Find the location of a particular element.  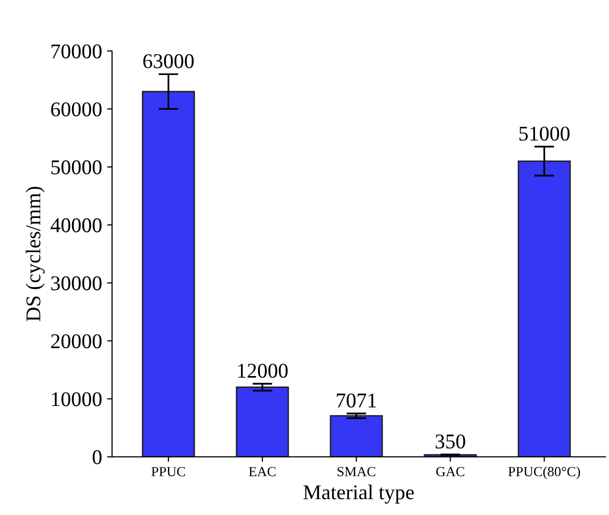

x-tick-label: PPUC(80°C) is located at coordinates (544, 473).